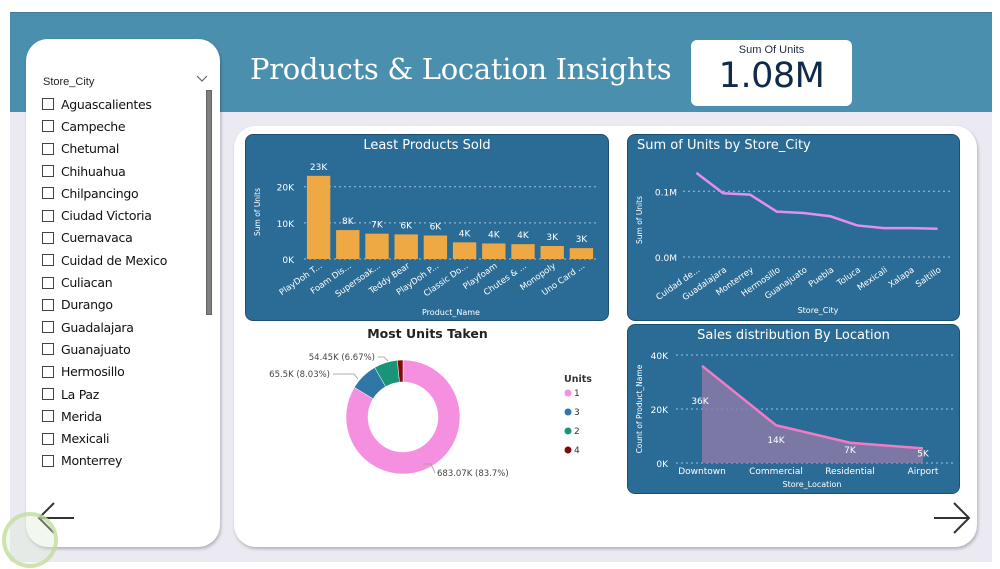 The image size is (1000, 569). Describe the element at coordinates (85, 439) in the screenshot. I see `slicer-item-label: Mexicali` at that location.